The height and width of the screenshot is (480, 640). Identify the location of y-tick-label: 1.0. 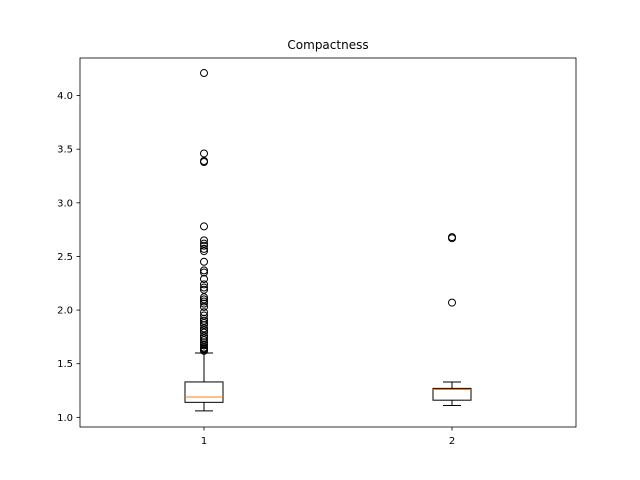
(65, 418).